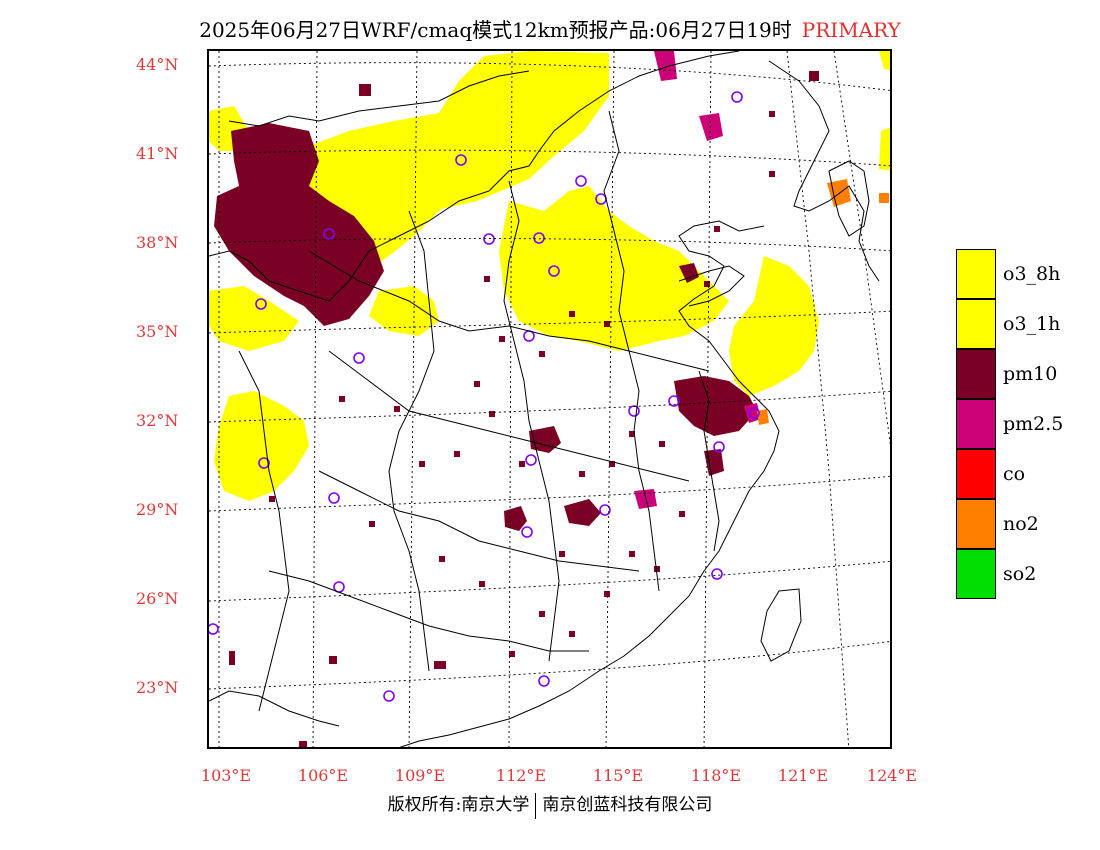  What do you see at coordinates (157, 509) in the screenshot?
I see `lat-label-29: 29°N` at bounding box center [157, 509].